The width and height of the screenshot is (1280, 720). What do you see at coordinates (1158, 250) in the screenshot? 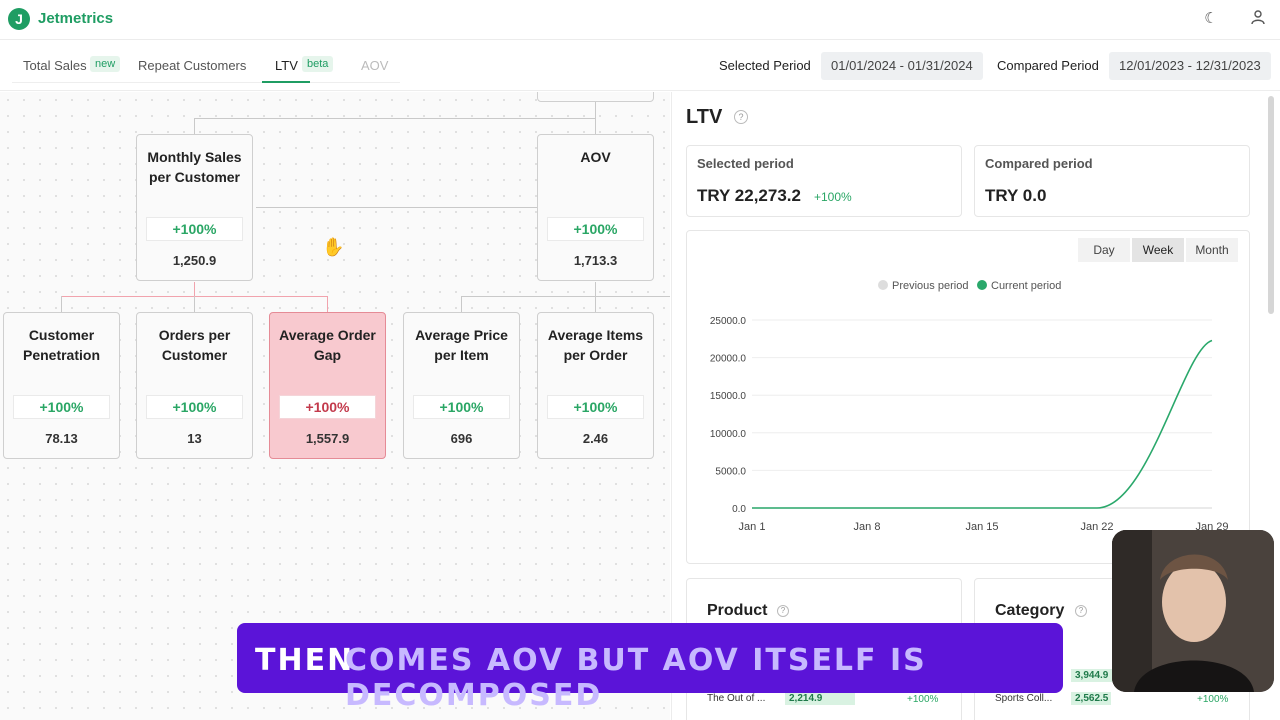
I see `granularity-week-button: Week` at bounding box center [1158, 250].